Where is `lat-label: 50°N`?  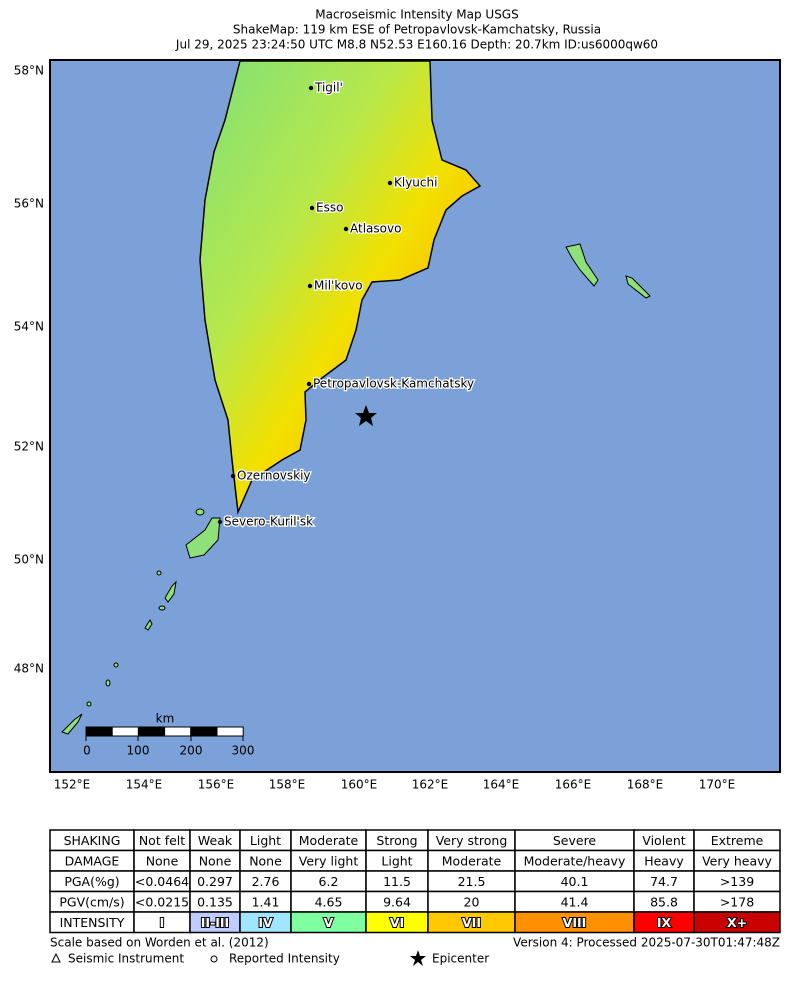 lat-label: 50°N is located at coordinates (29, 560).